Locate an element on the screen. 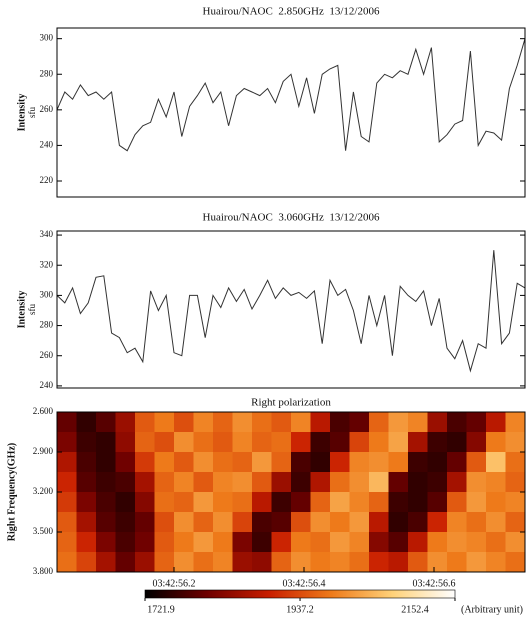  y-axis-label: Right Frequency(GHz) is located at coordinates (11, 492).